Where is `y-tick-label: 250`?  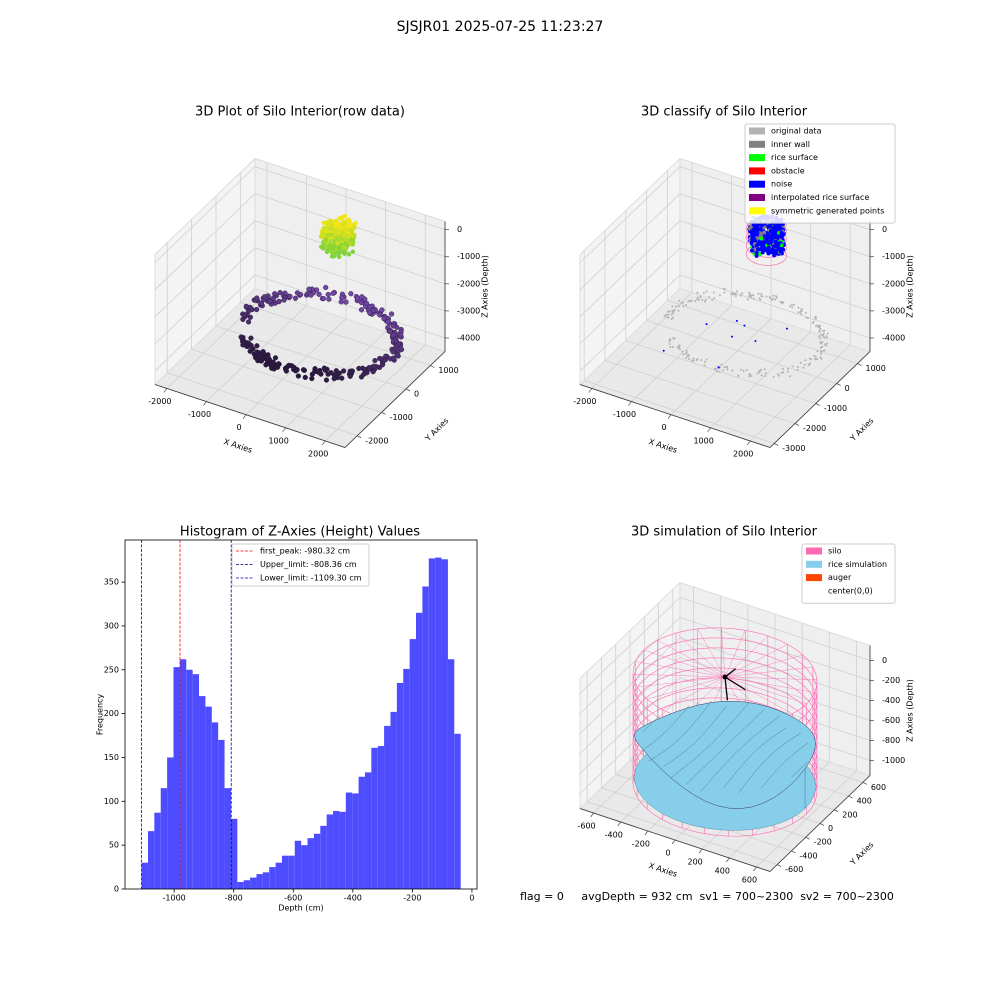
y-tick-label: 250 is located at coordinates (111, 669).